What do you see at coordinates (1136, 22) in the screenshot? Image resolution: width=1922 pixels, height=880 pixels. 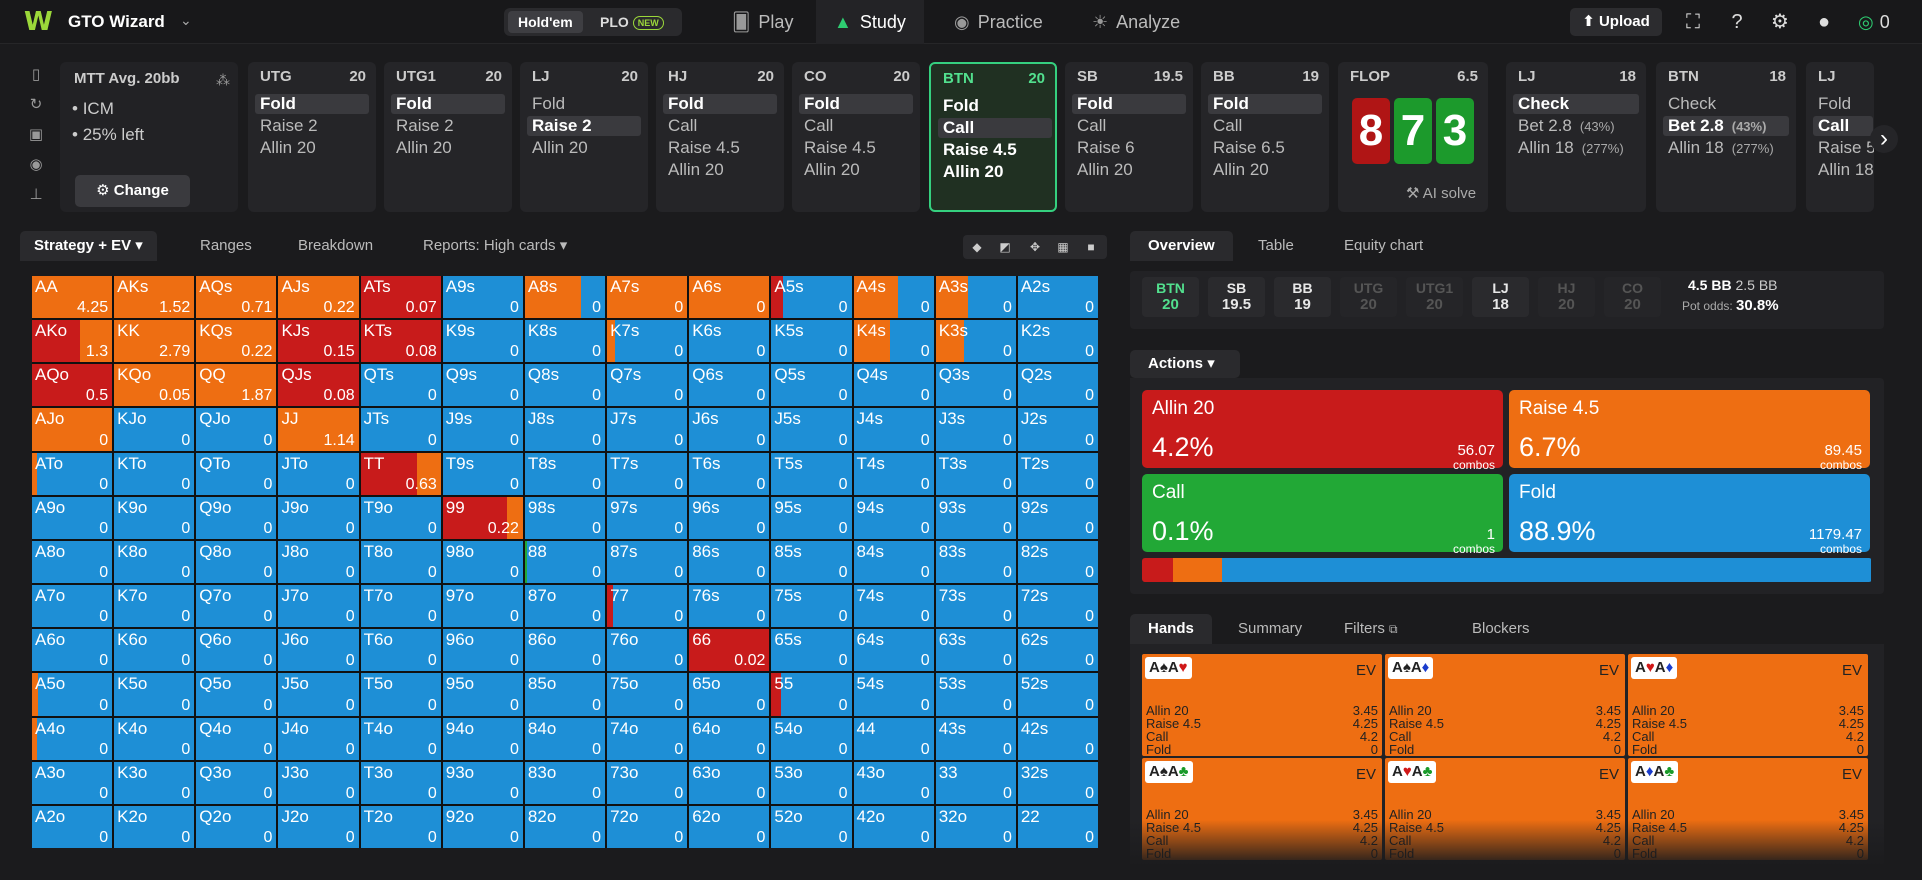 I see `nav-analyze: ☀ Analyze` at bounding box center [1136, 22].